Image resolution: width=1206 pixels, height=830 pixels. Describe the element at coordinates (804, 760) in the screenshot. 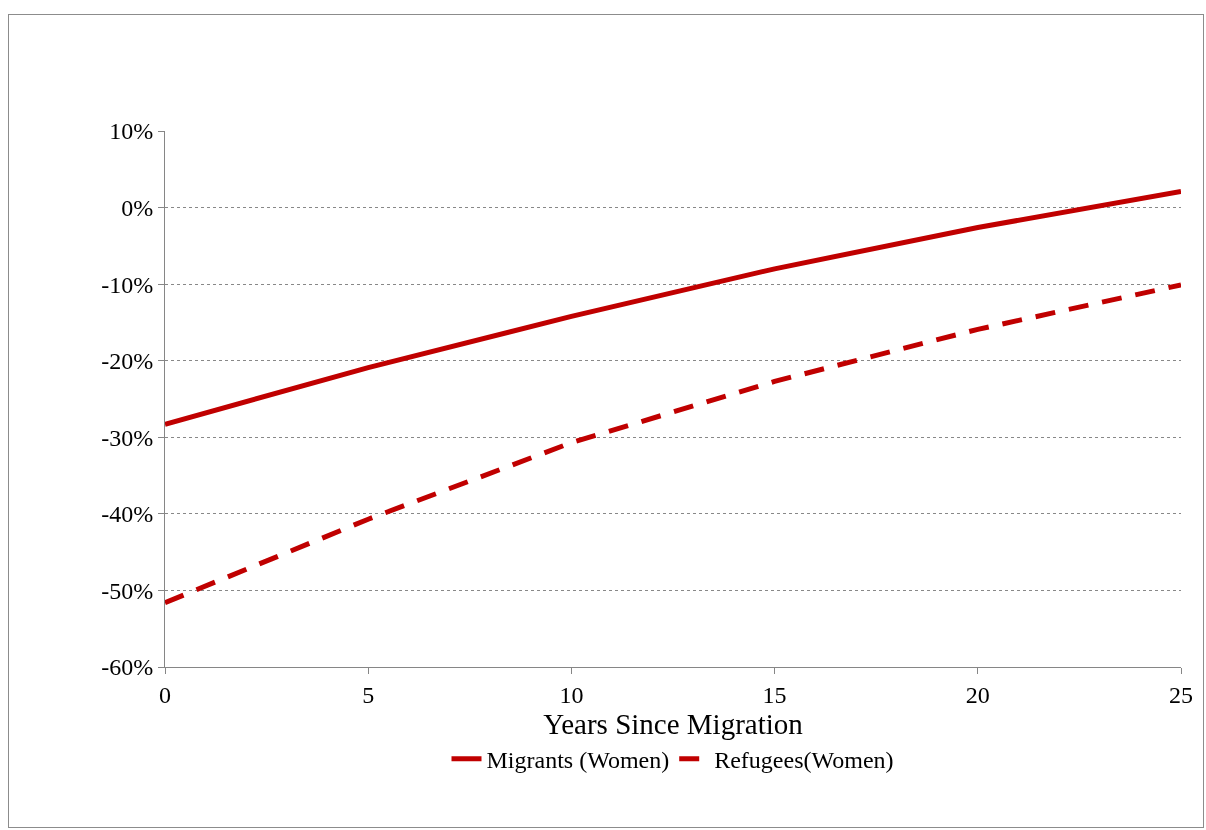

I see `legend-label: Refugees(Women)` at that location.